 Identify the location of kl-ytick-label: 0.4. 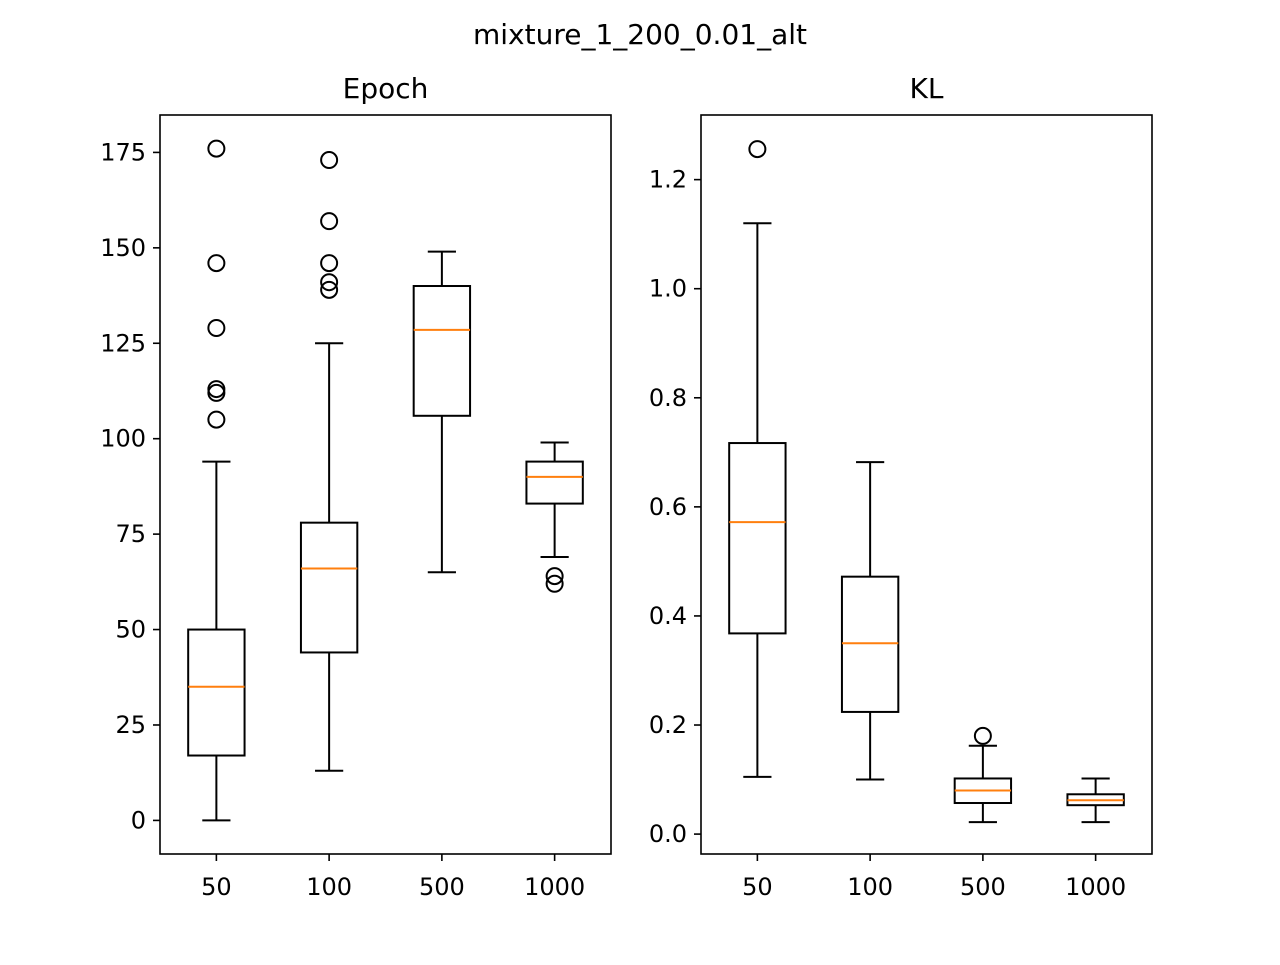
(668, 616).